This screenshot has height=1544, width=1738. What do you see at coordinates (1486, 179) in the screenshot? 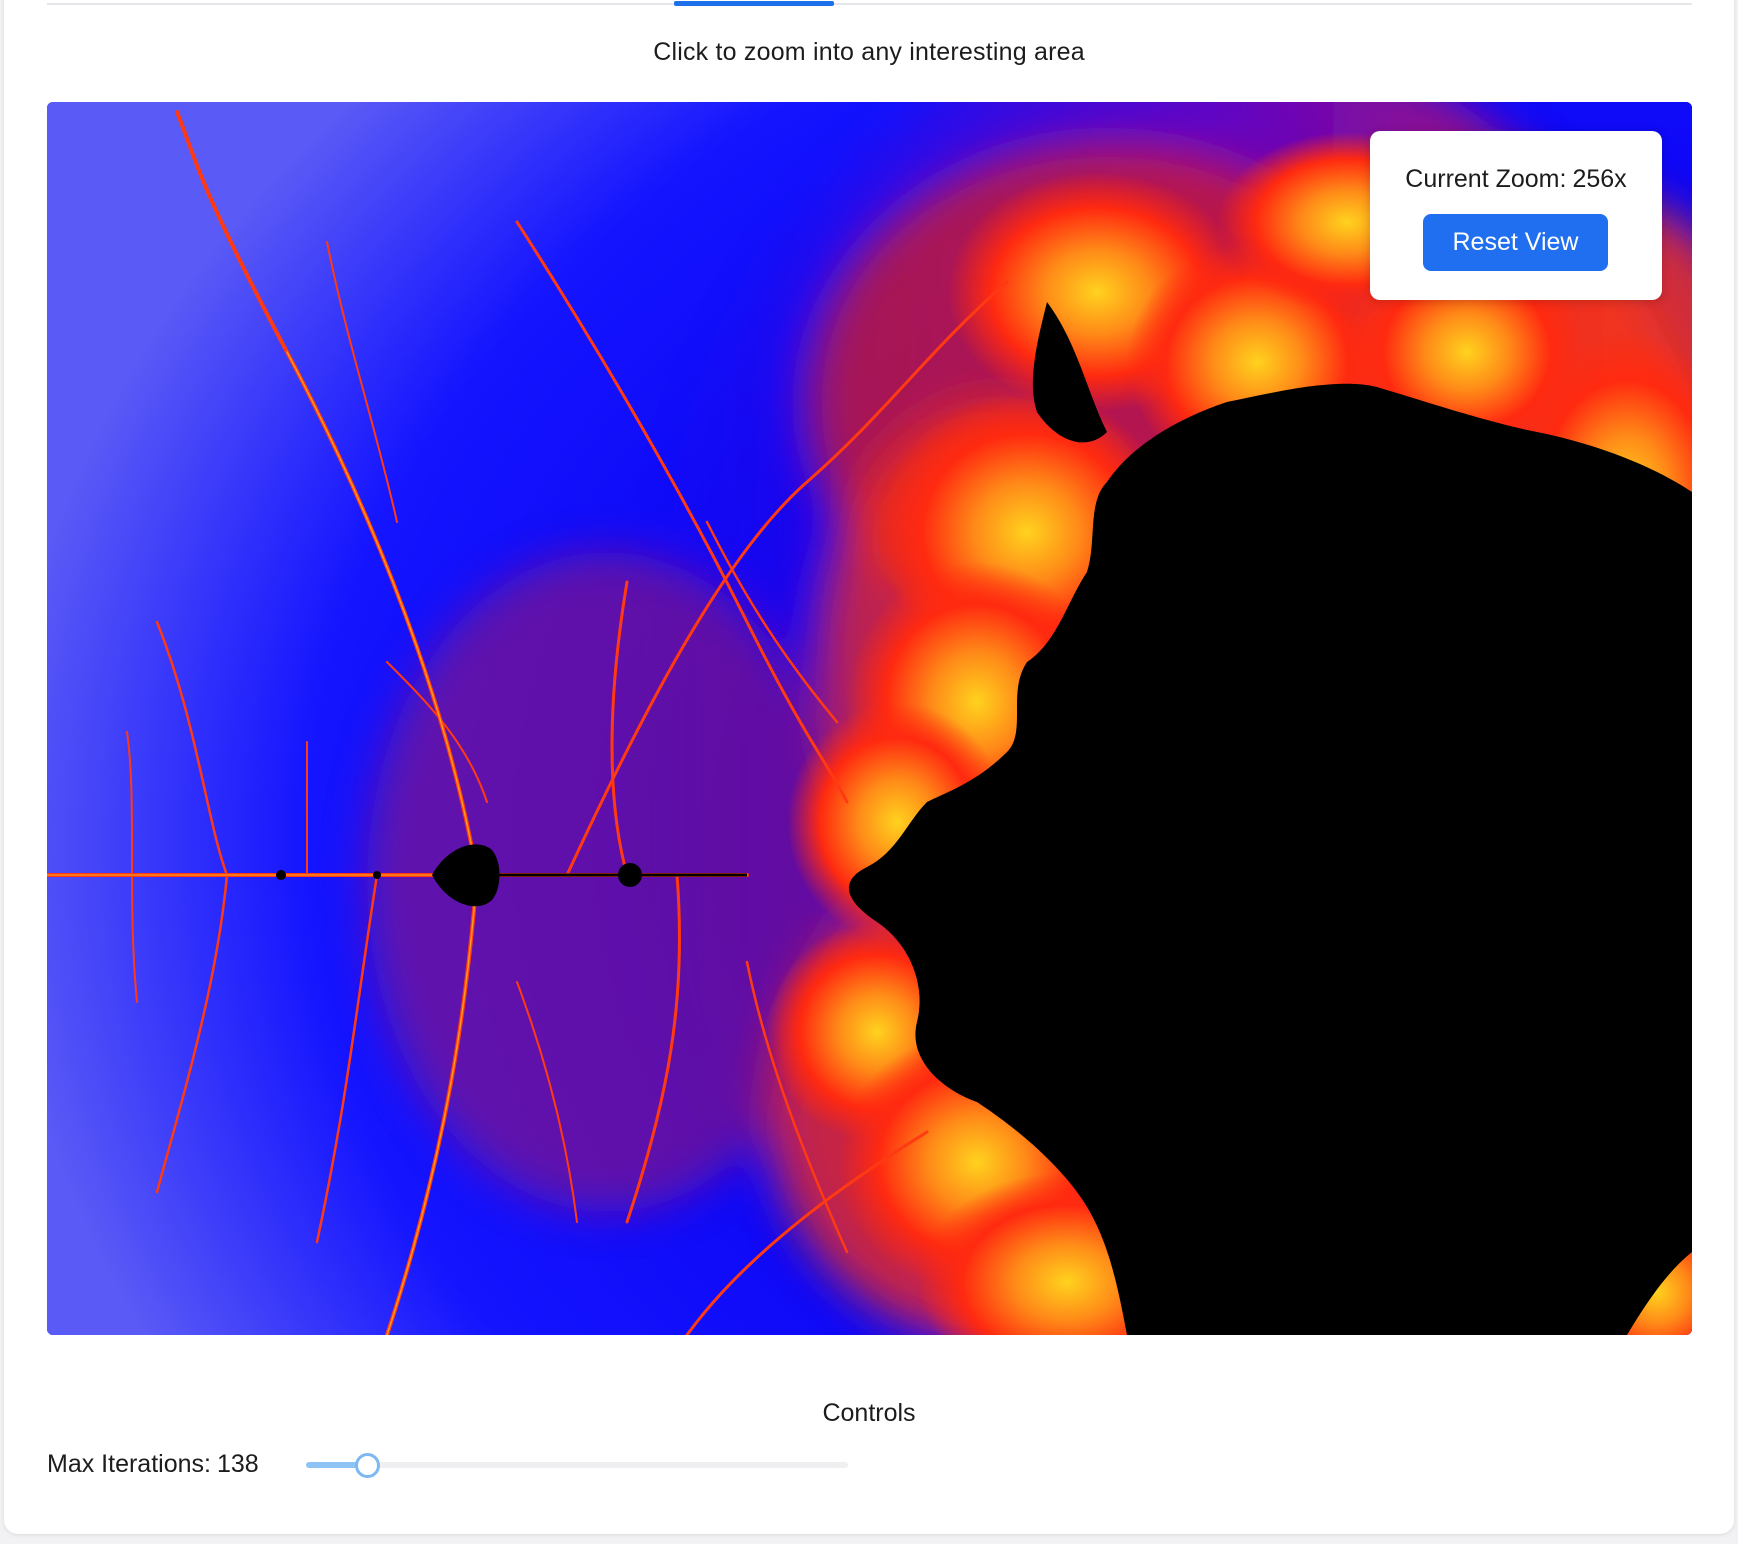
I see `zoom-label: Current Zoom:` at bounding box center [1486, 179].